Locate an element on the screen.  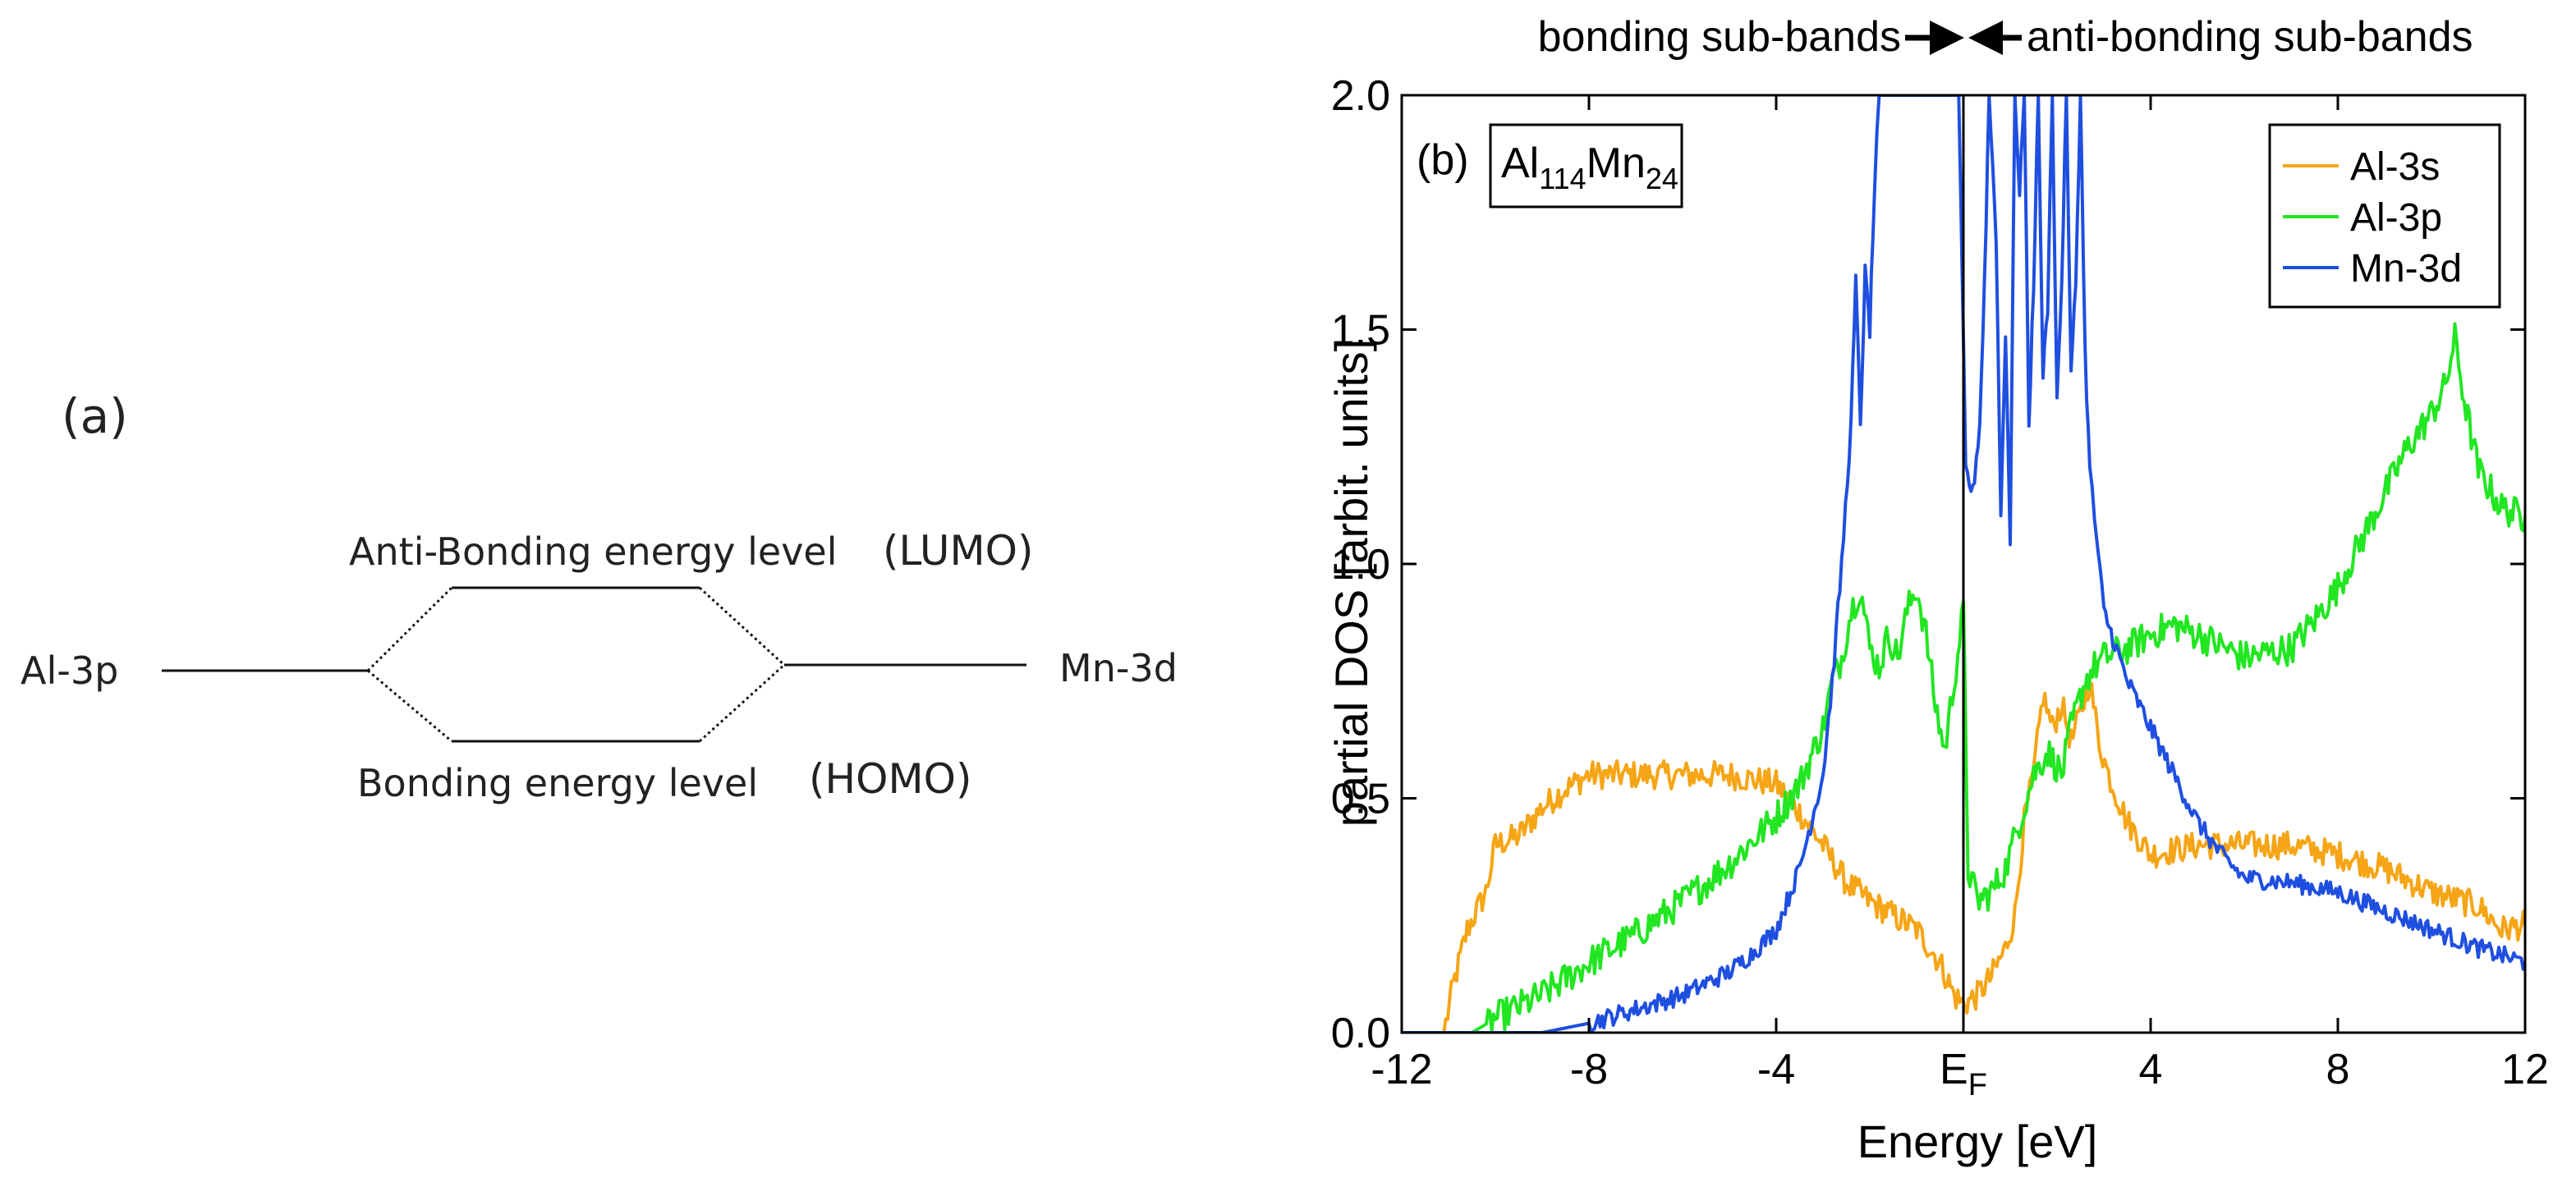
y-axis-label: partial DOS [arbit. units] is located at coordinates (1351, 583).